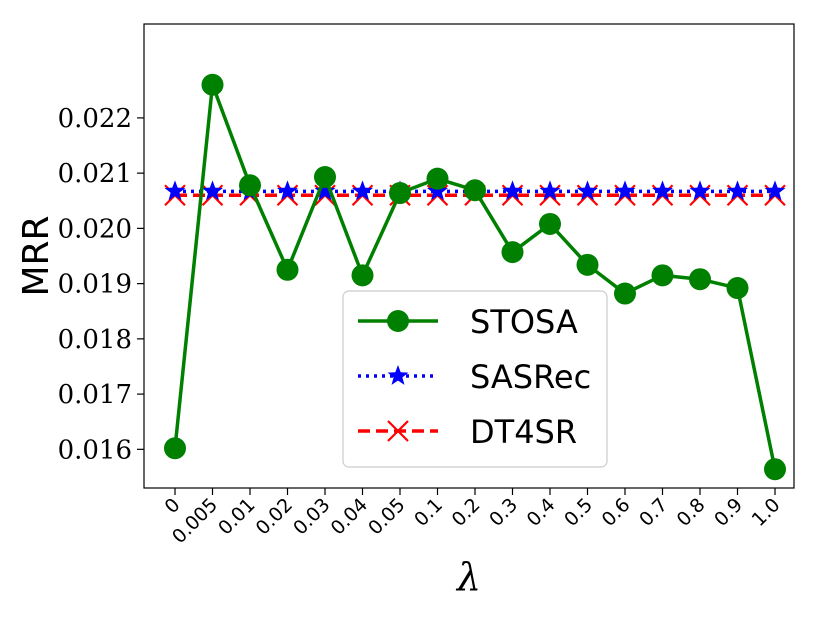 This screenshot has width=830, height=623. I want to click on legend-entry-sasrec: SASRec, so click(474, 377).